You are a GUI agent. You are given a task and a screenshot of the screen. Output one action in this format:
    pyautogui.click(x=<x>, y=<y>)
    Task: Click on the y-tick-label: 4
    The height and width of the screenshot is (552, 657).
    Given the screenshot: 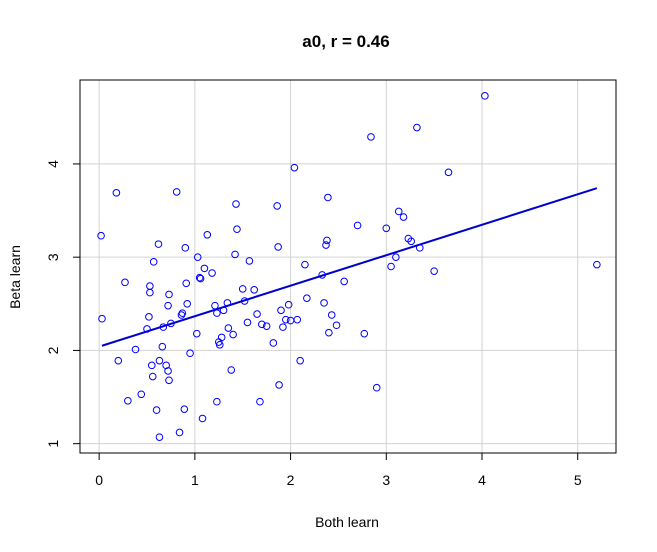 What is the action you would take?
    pyautogui.click(x=53, y=164)
    